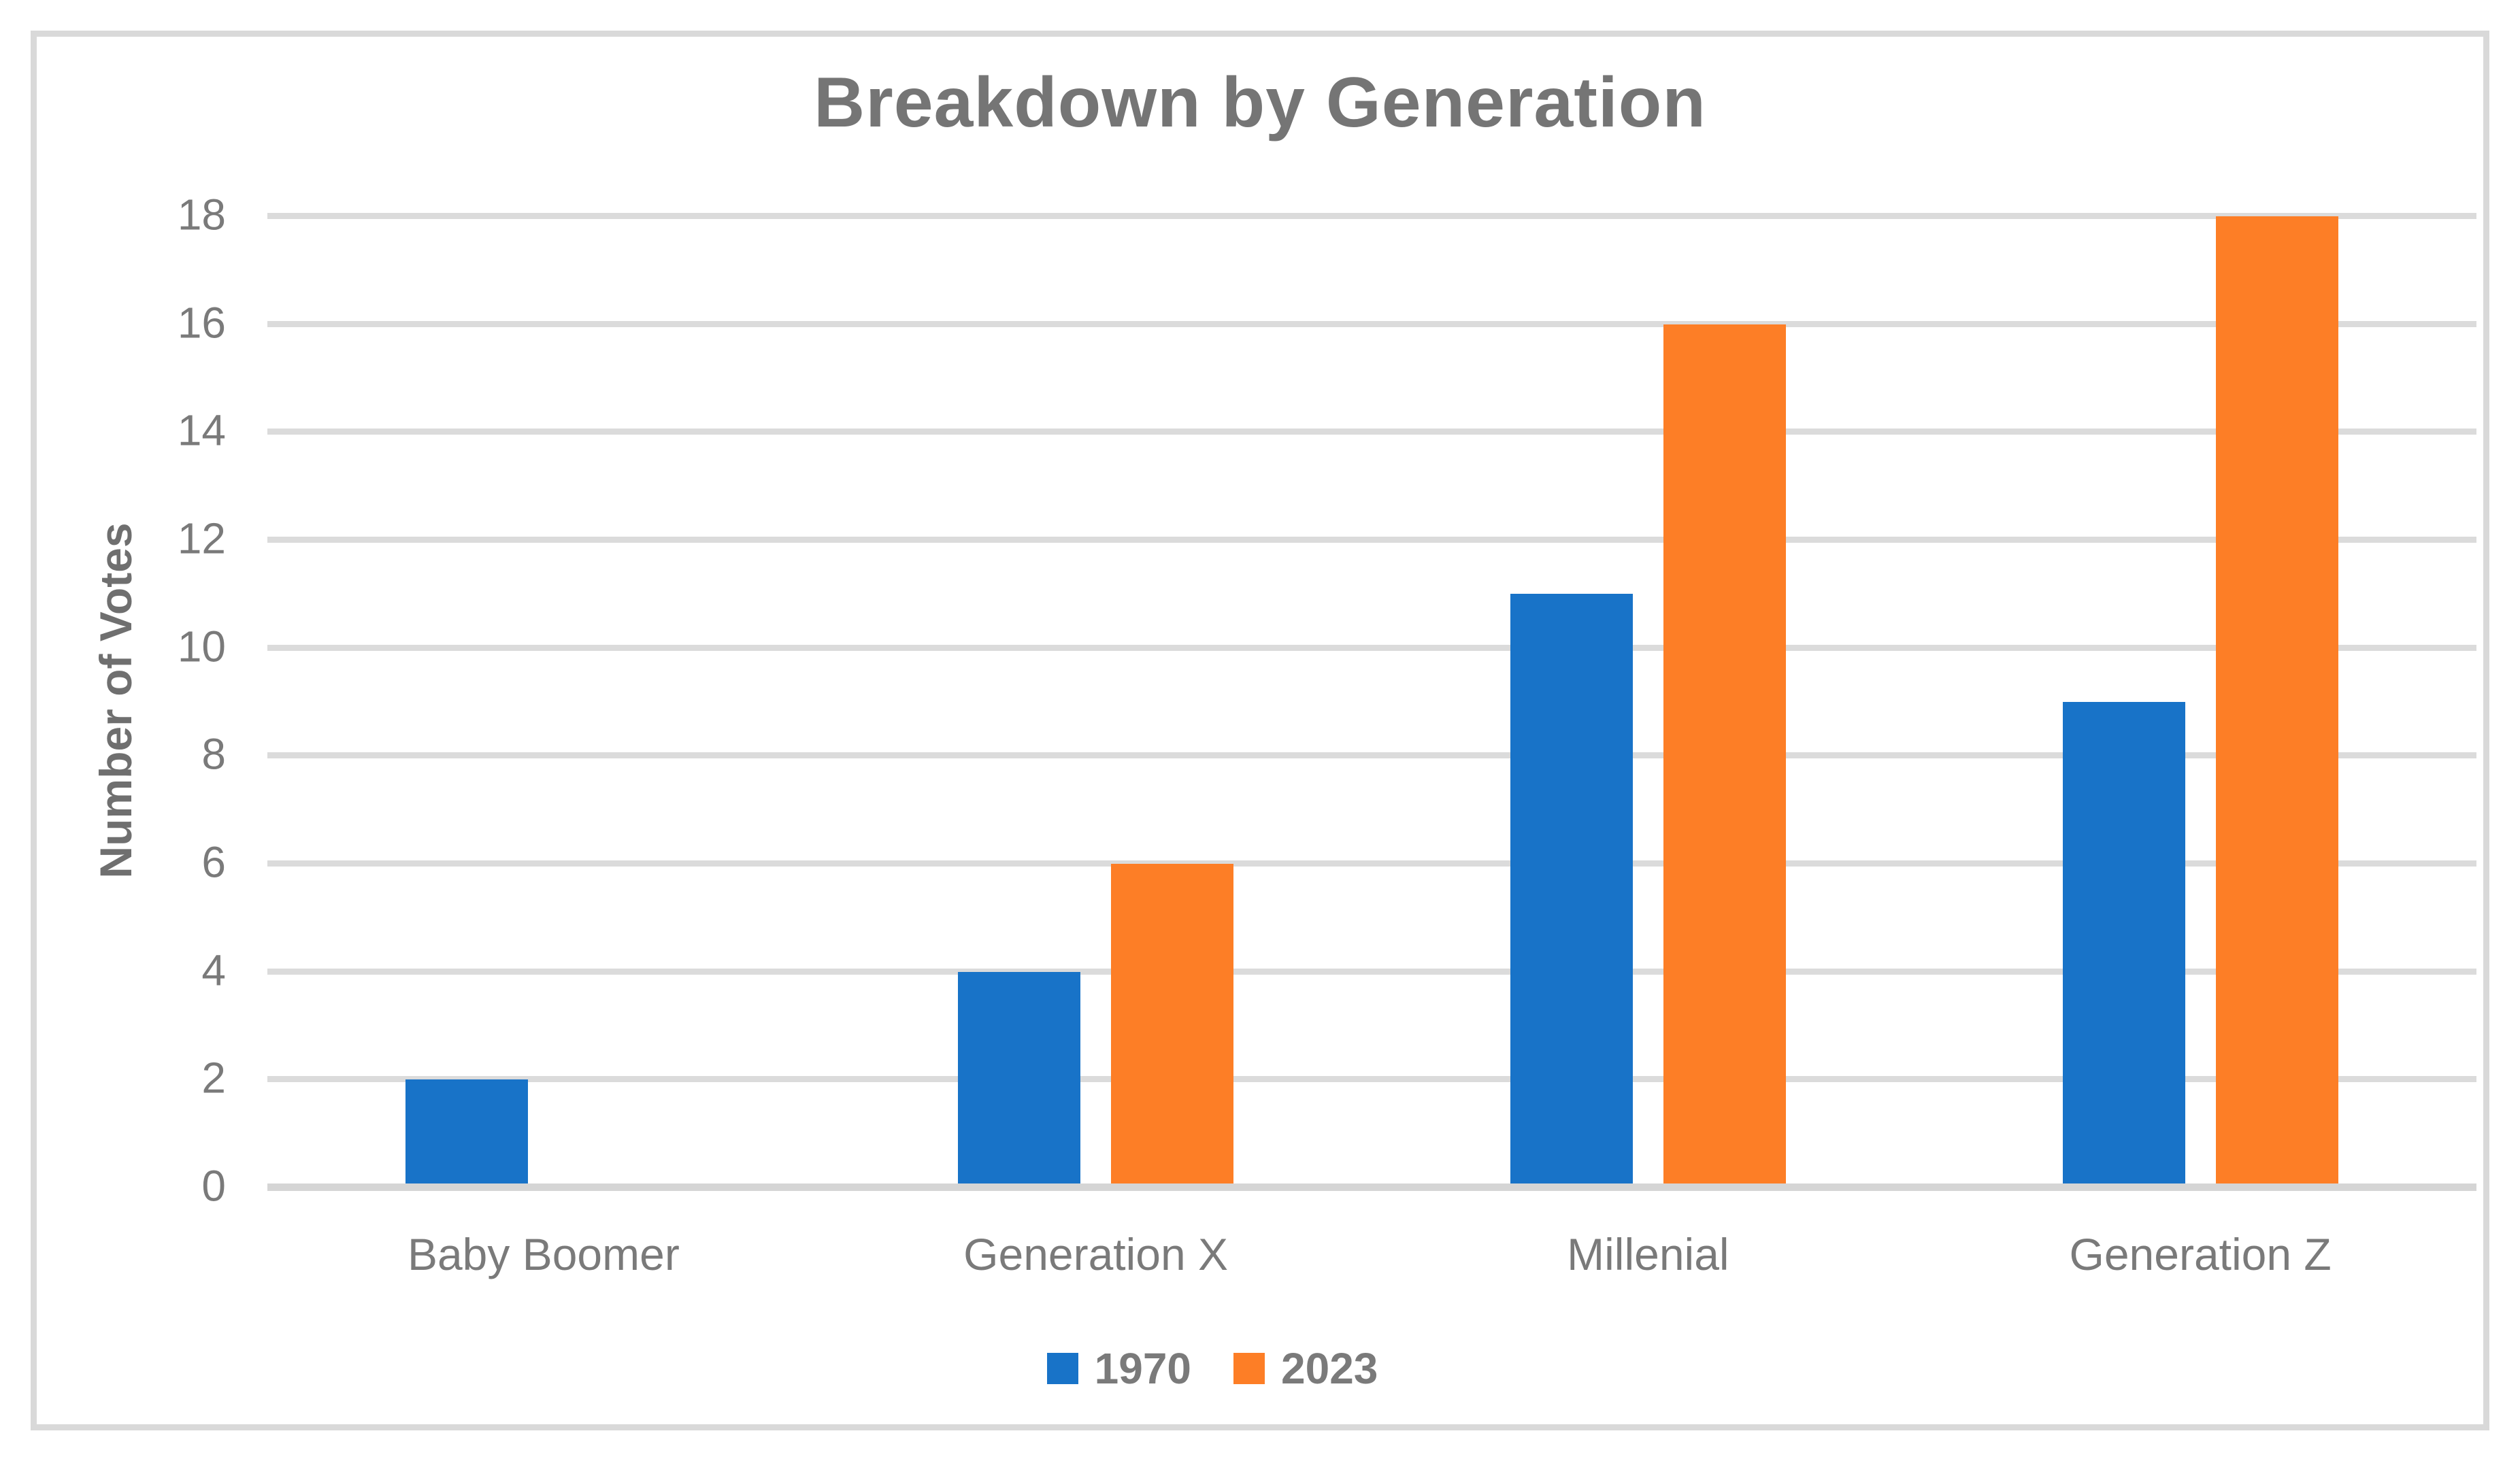 The image size is (2520, 1461). What do you see at coordinates (202, 430) in the screenshot?
I see `y-tick-label: 14` at bounding box center [202, 430].